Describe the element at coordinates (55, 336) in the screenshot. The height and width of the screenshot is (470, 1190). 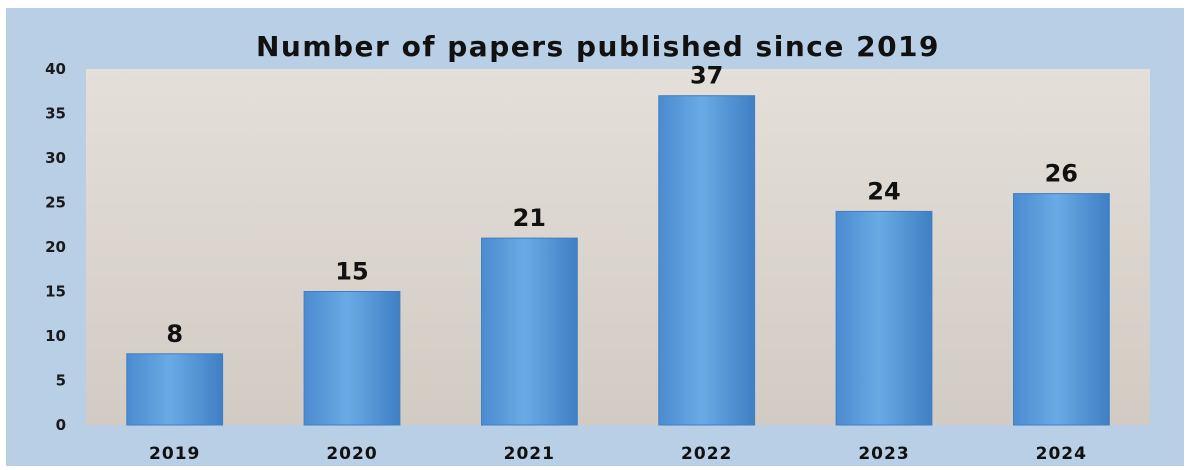
I see `y-tick-label: 10` at that location.